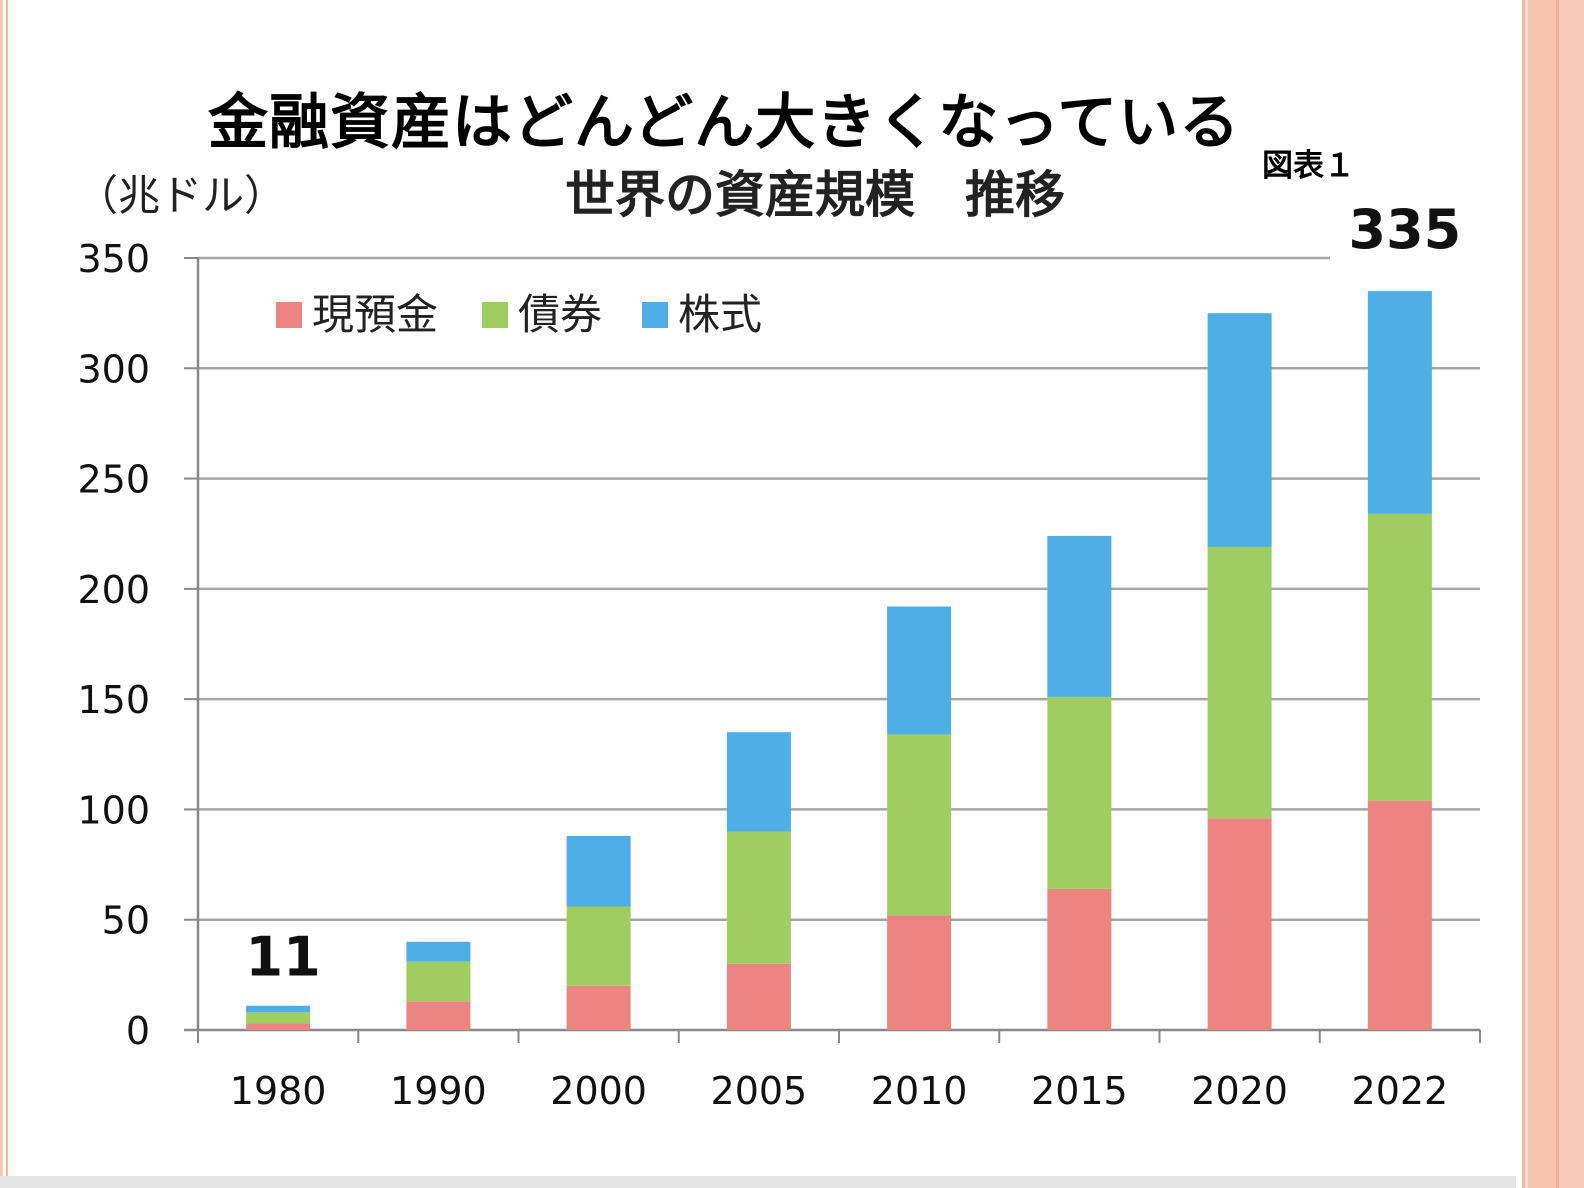 The image size is (1584, 1188). Describe the element at coordinates (720, 314) in the screenshot. I see `legend-label: 株式` at that location.